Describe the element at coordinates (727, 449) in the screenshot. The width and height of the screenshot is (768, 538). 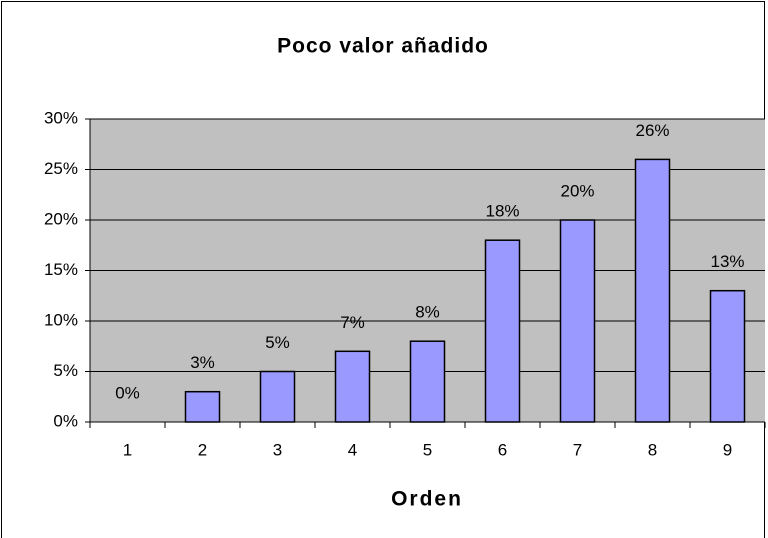
I see `x-tick-label: 9` at that location.